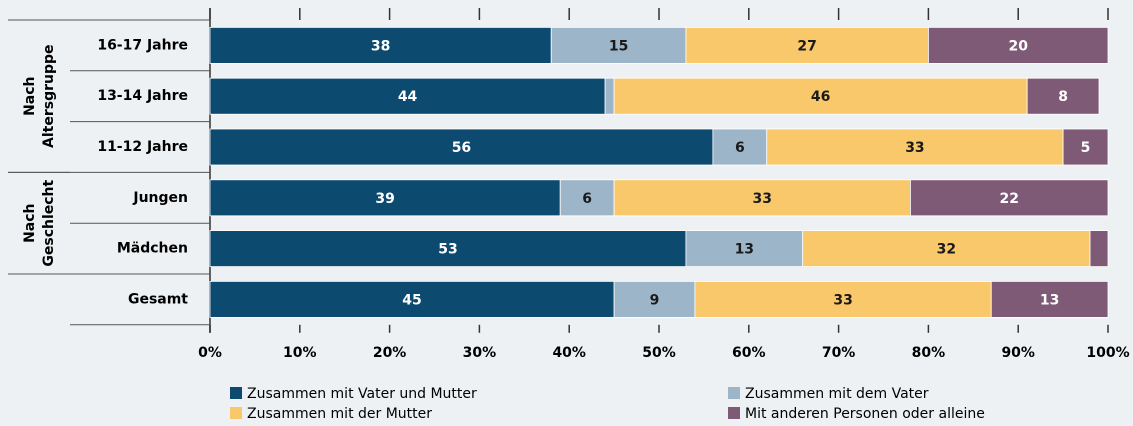 The image size is (1133, 426). Describe the element at coordinates (929, 353) in the screenshot. I see `x-tick-label: 80%` at that location.